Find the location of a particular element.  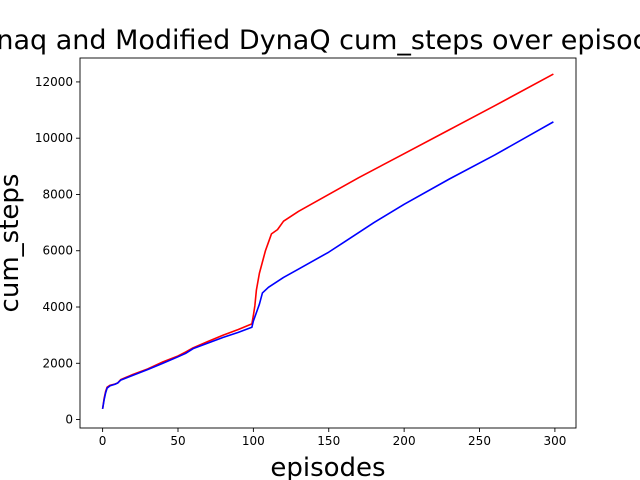

y-axis: 0 2000 4000 6000 8000 10000 12000 is located at coordinates (57, 251).